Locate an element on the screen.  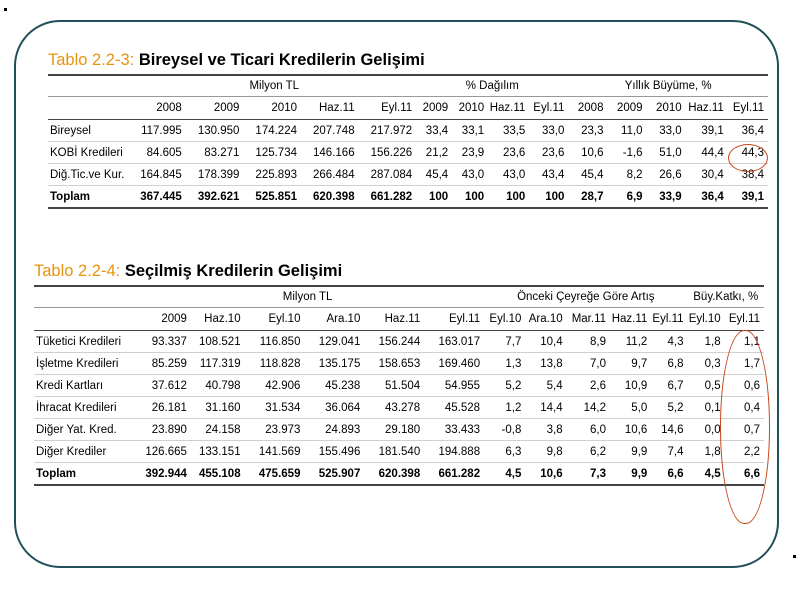
row-label: Bireysel is located at coordinates (90, 130).